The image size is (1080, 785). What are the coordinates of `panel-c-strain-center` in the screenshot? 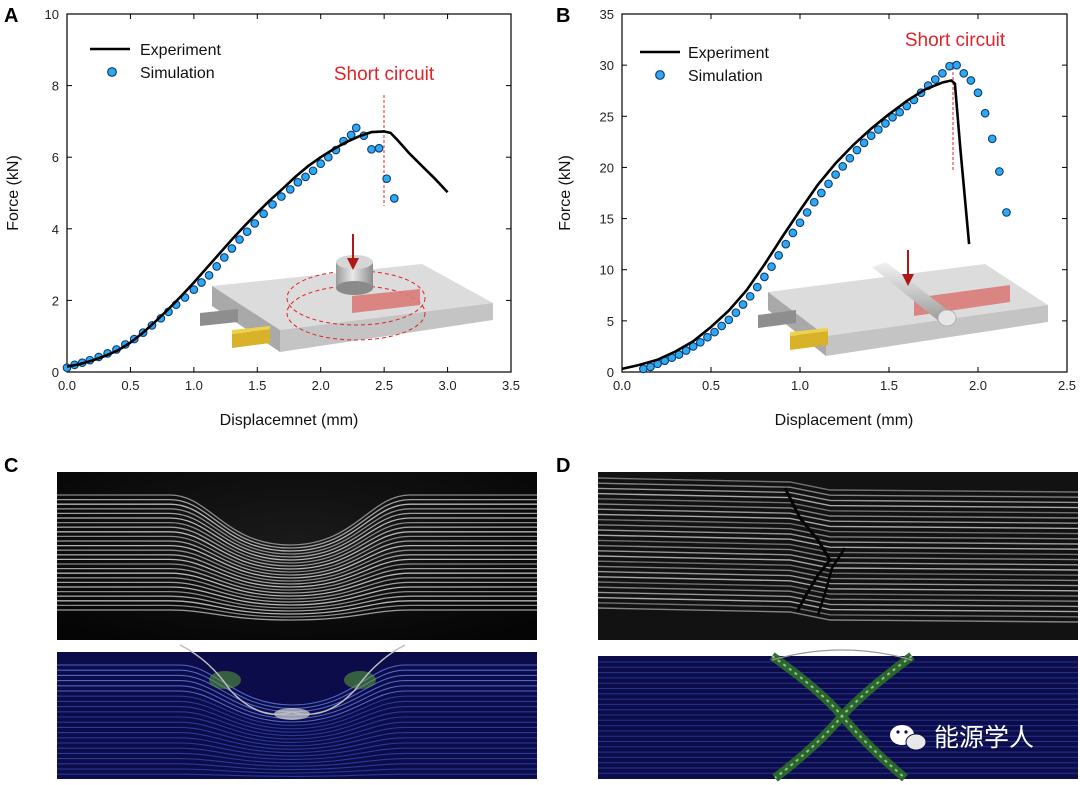 It's located at (292, 714).